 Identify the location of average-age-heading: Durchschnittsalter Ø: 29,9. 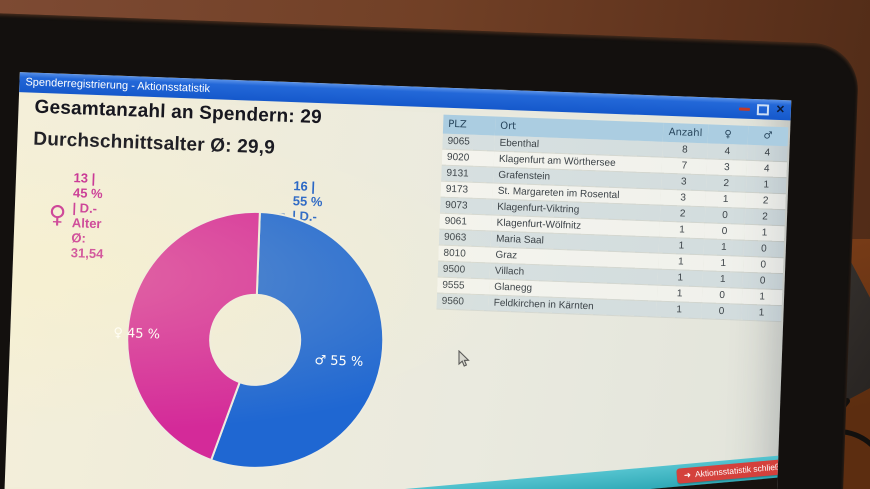
(154, 143).